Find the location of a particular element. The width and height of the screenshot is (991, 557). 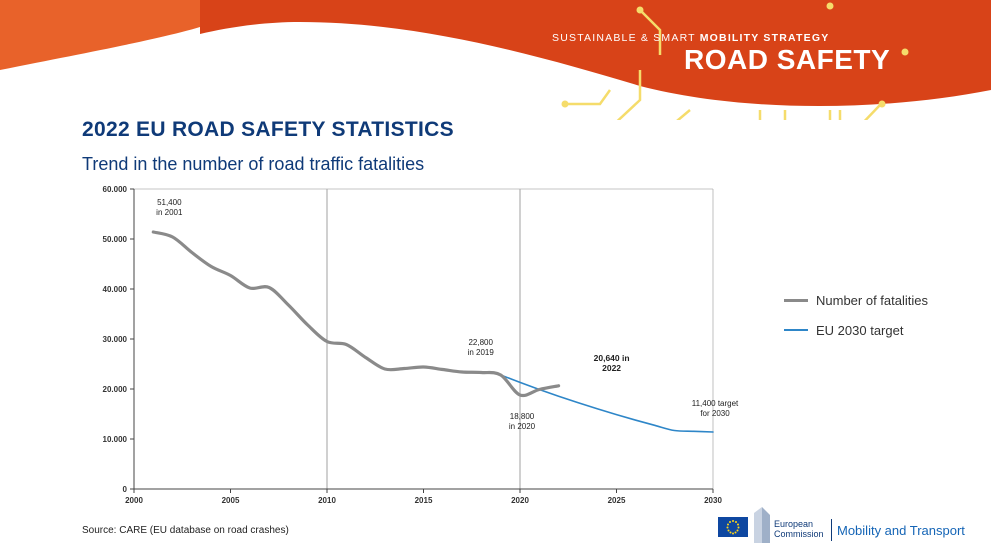

y-tick-label: 30.000 is located at coordinates (115, 339).